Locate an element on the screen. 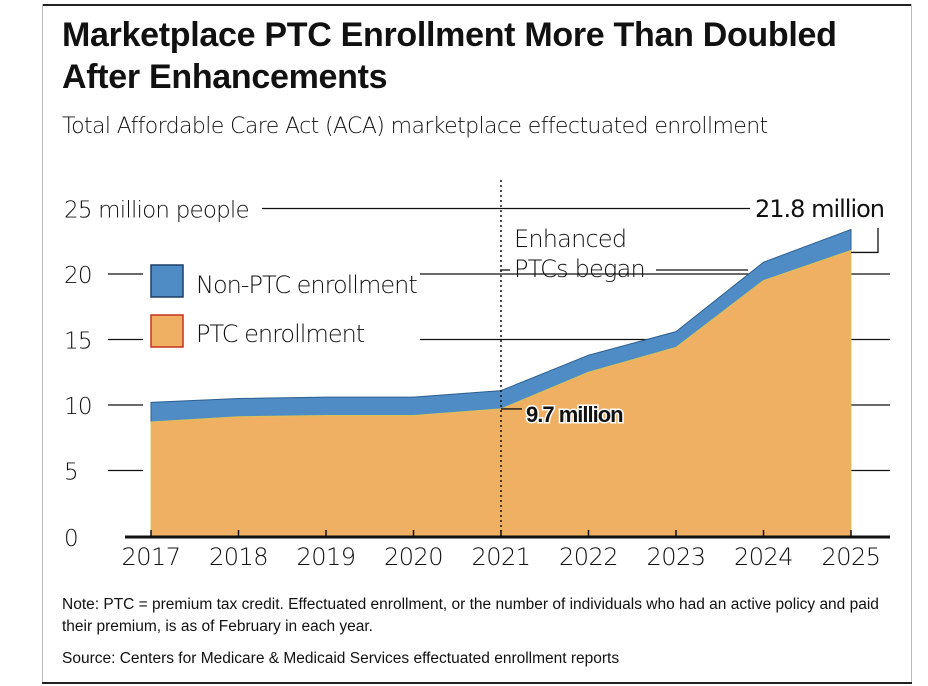  legend-swatch-ptc is located at coordinates (167, 331).